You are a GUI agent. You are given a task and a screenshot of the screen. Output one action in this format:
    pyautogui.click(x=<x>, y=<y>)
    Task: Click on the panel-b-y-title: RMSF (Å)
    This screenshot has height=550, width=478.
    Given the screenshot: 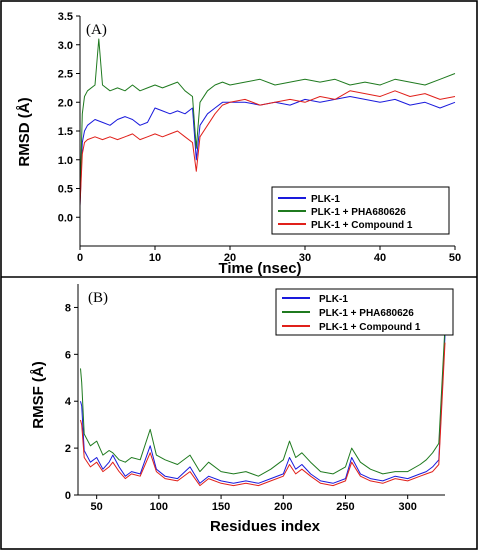 What is the action you would take?
    pyautogui.click(x=38, y=395)
    